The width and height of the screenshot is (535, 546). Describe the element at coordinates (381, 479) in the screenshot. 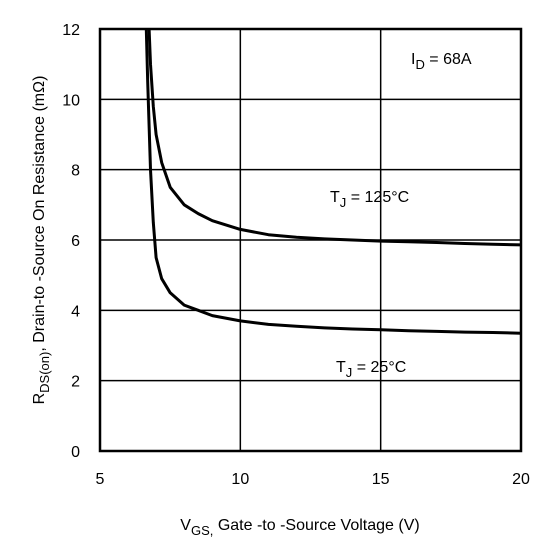

I see `x-tick-label: 15` at that location.